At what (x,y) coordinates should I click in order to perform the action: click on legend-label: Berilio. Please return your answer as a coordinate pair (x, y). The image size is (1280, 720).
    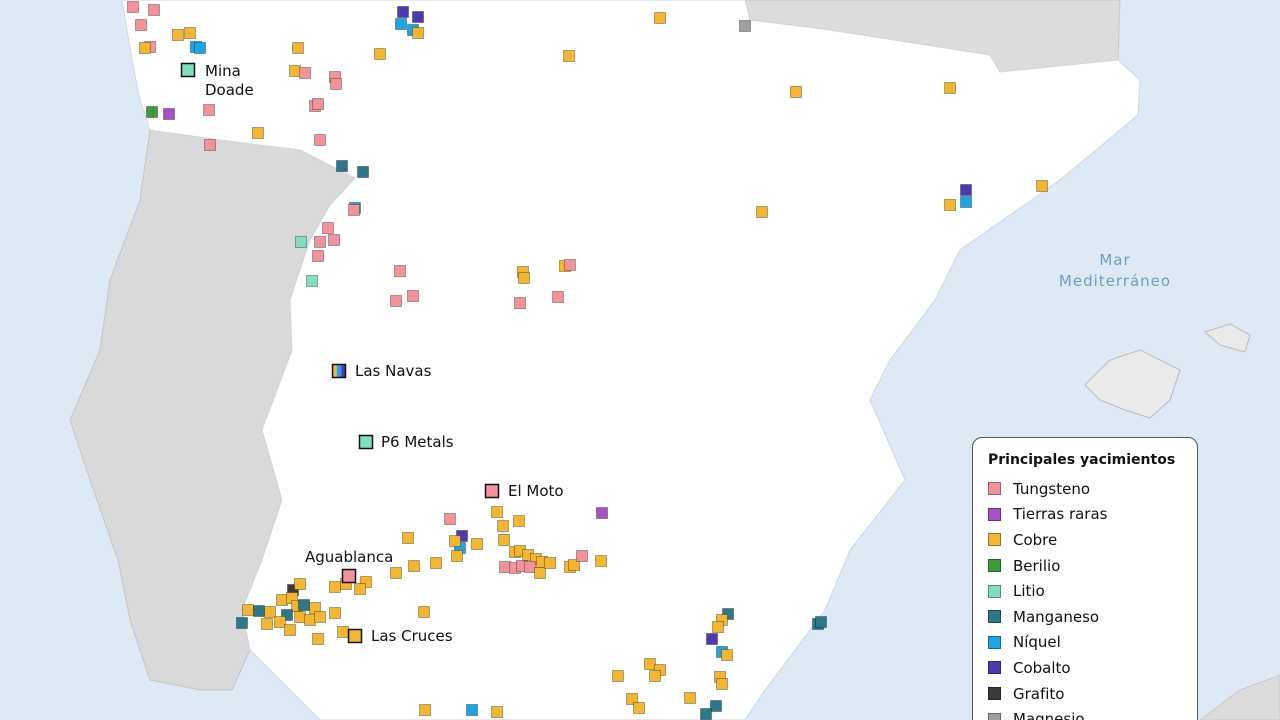
    Looking at the image, I should click on (1037, 565).